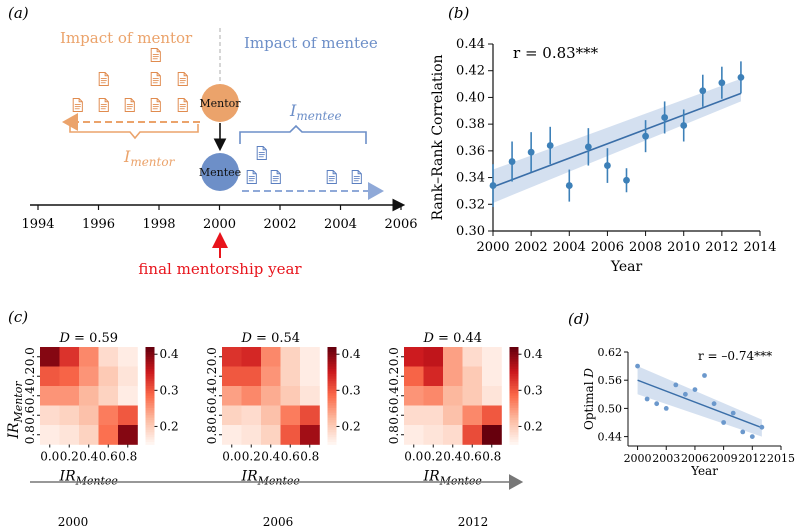 The image size is (800, 530). I want to click on mentee-brace, so click(303, 134).